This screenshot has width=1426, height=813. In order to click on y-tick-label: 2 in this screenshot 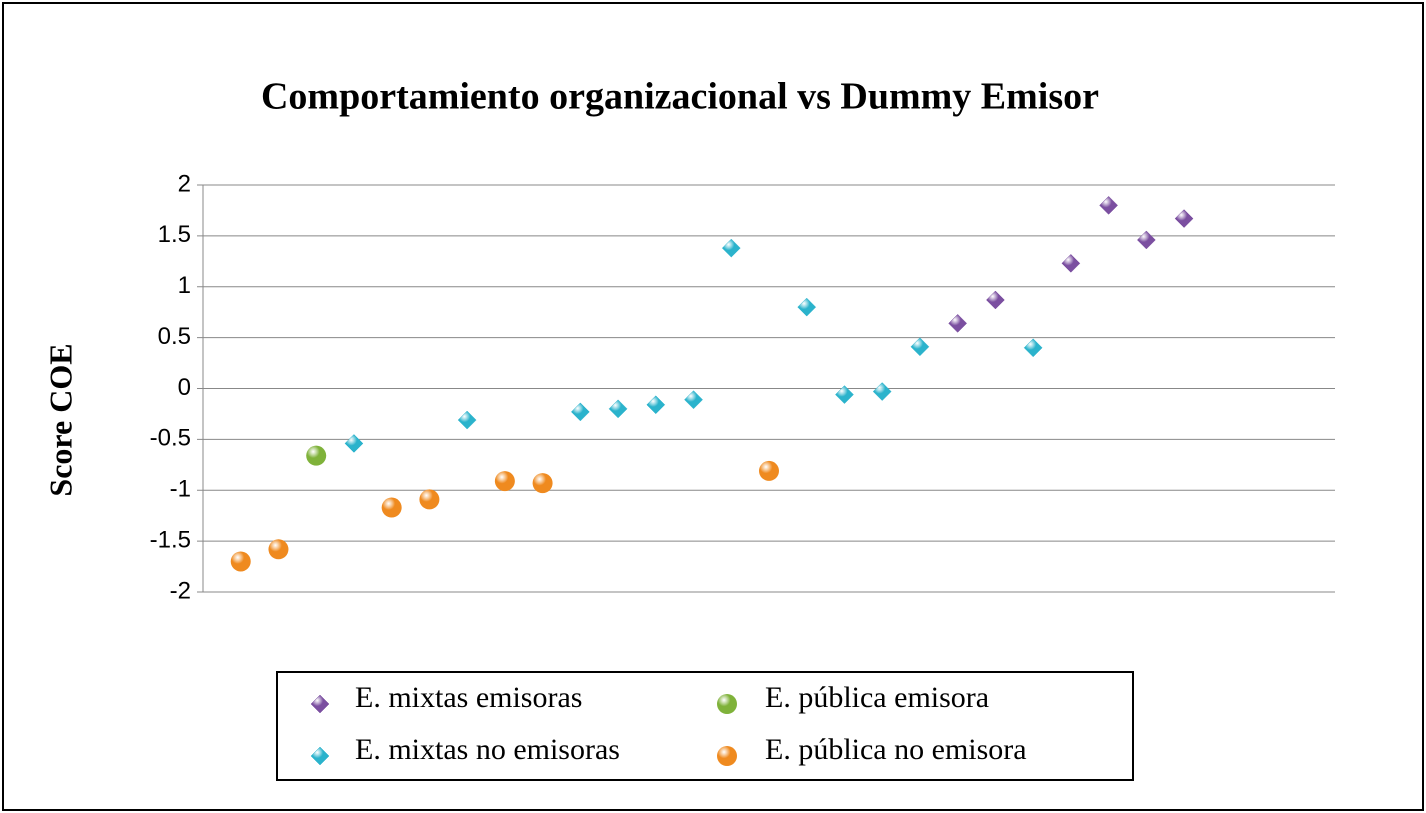, I will do `click(184, 183)`.